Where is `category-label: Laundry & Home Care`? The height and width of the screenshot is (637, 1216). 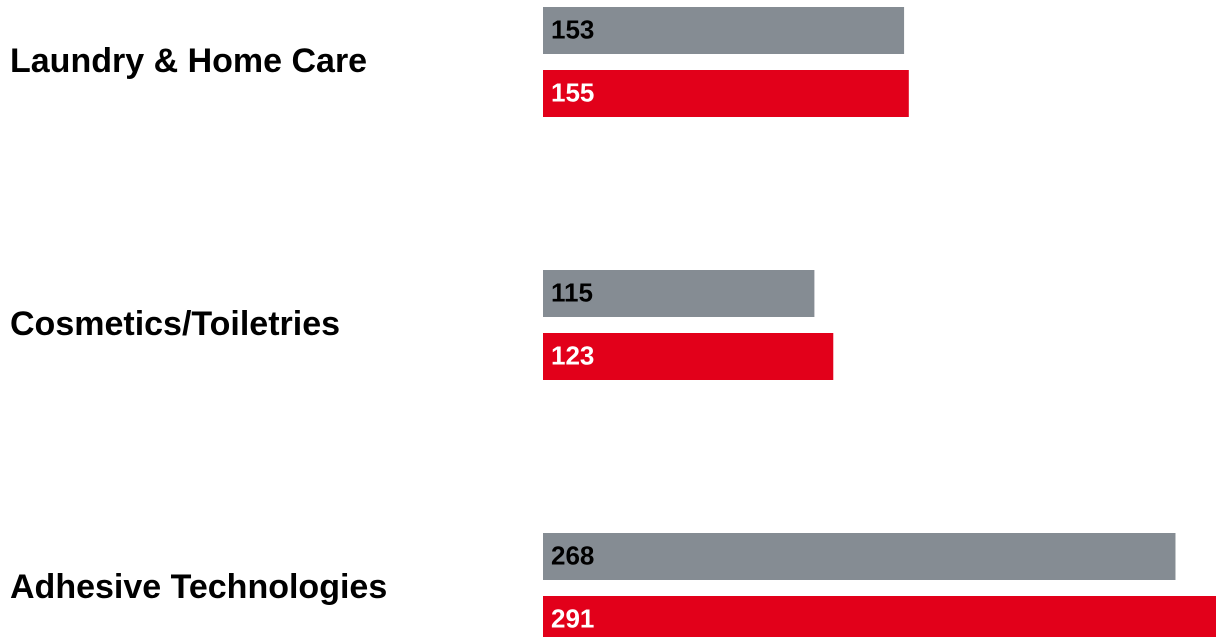 category-label: Laundry & Home Care is located at coordinates (188, 61).